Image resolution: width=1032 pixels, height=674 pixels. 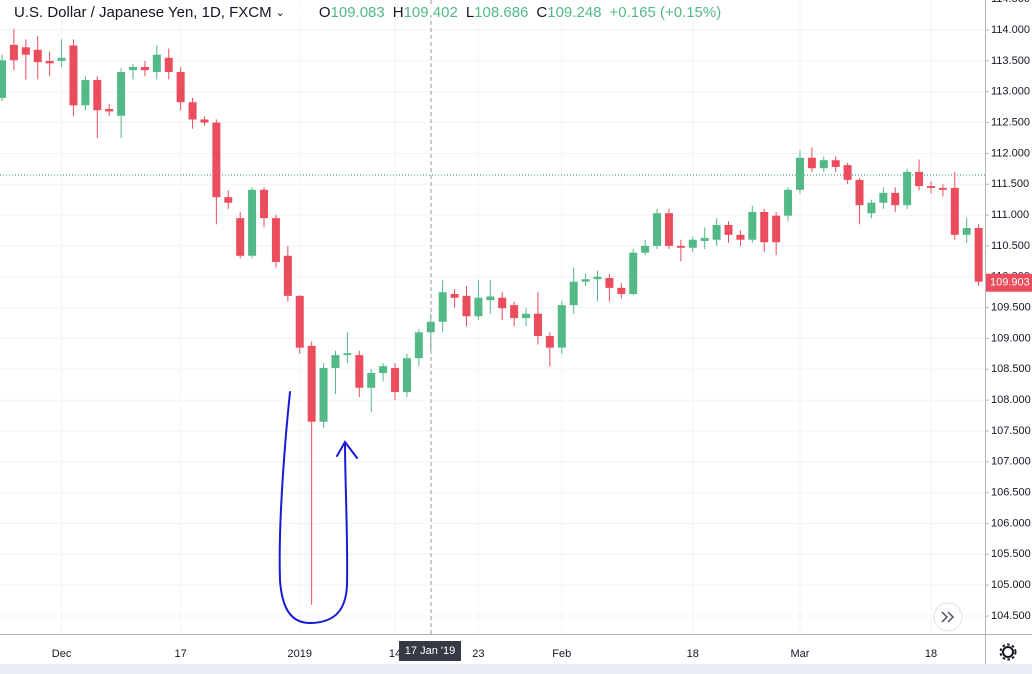 I want to click on symbol-title: U.S. Dollar / Japanese Yen, 1D, FXCM, so click(x=143, y=12).